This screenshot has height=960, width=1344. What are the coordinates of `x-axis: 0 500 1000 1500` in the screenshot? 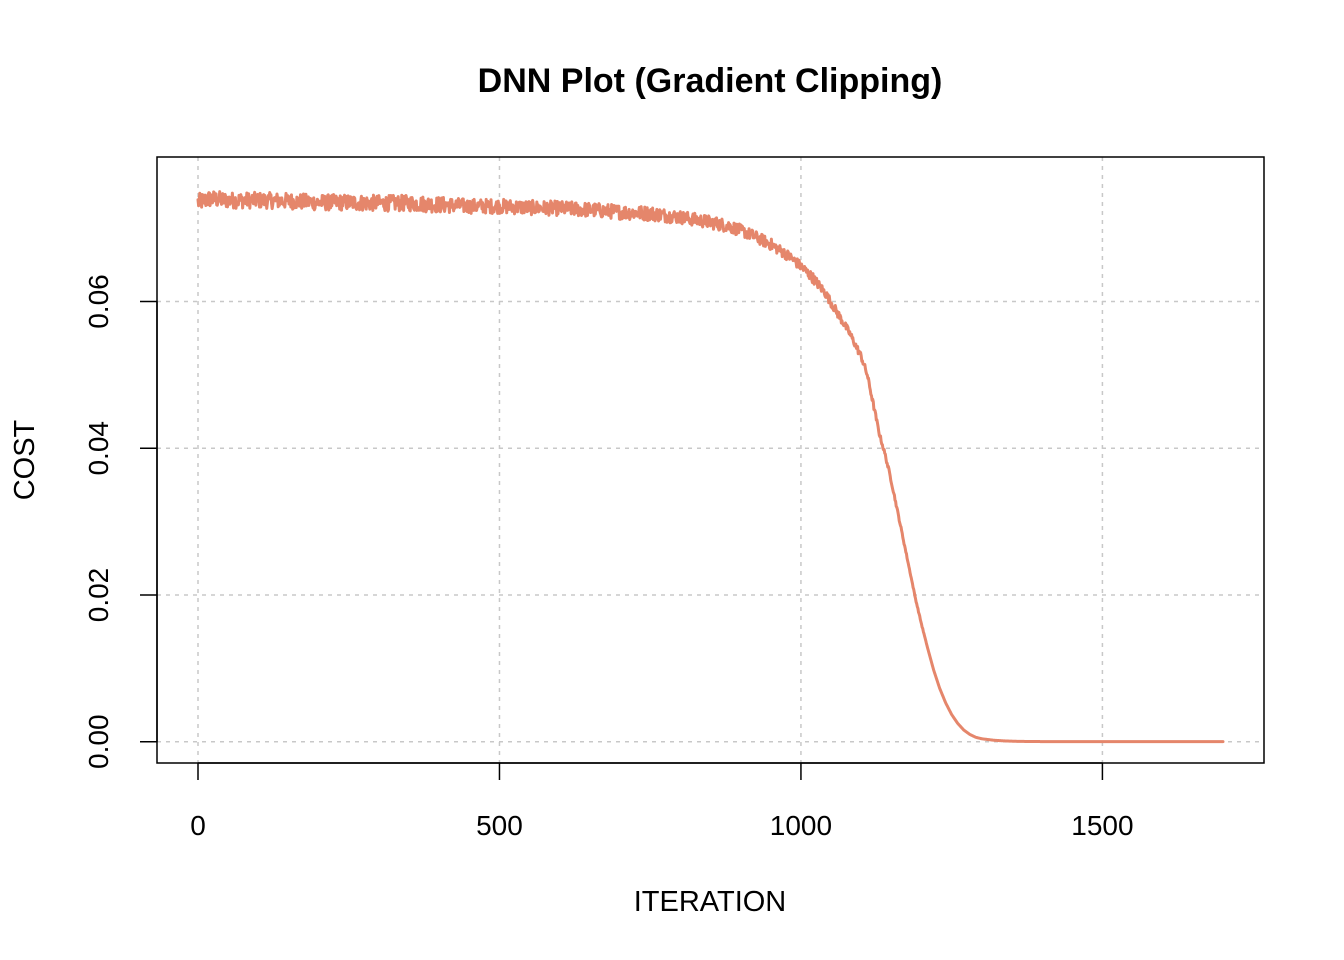 It's located at (662, 801).